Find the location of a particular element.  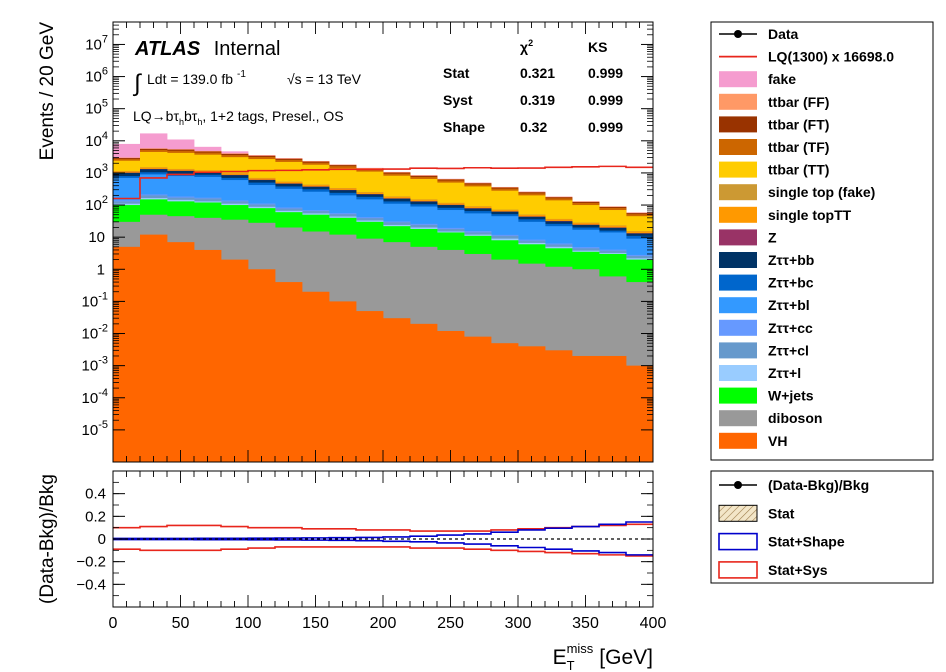

legend-entry: ttbar (FT) is located at coordinates (774, 124).